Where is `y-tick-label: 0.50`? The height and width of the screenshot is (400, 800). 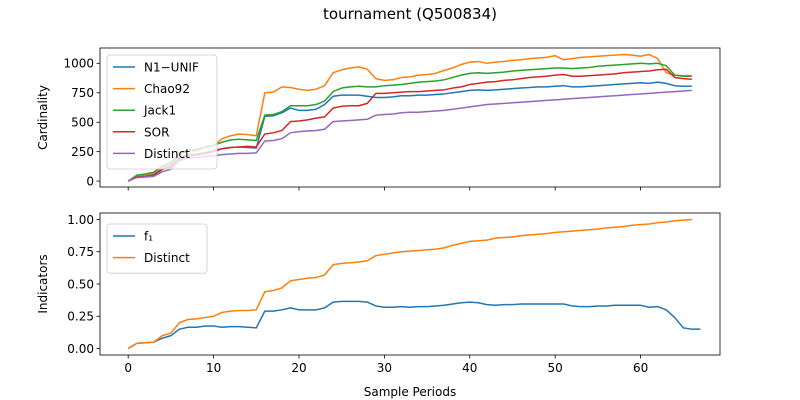 y-tick-label: 0.50 is located at coordinates (80, 284).